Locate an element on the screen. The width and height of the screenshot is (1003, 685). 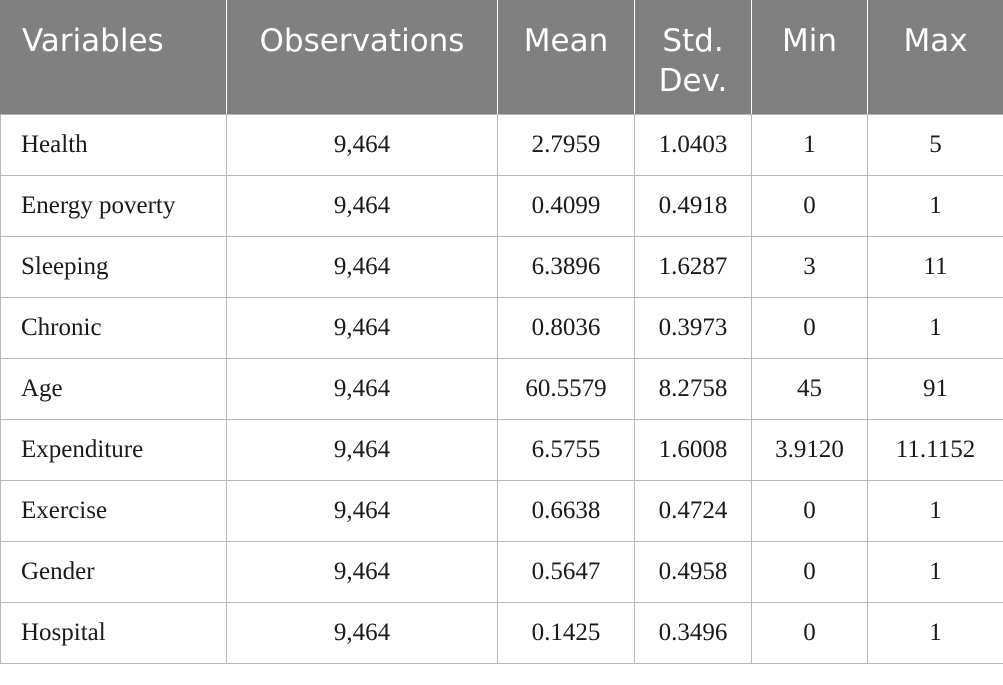
mean-cell: 0.6638 is located at coordinates (566, 510).